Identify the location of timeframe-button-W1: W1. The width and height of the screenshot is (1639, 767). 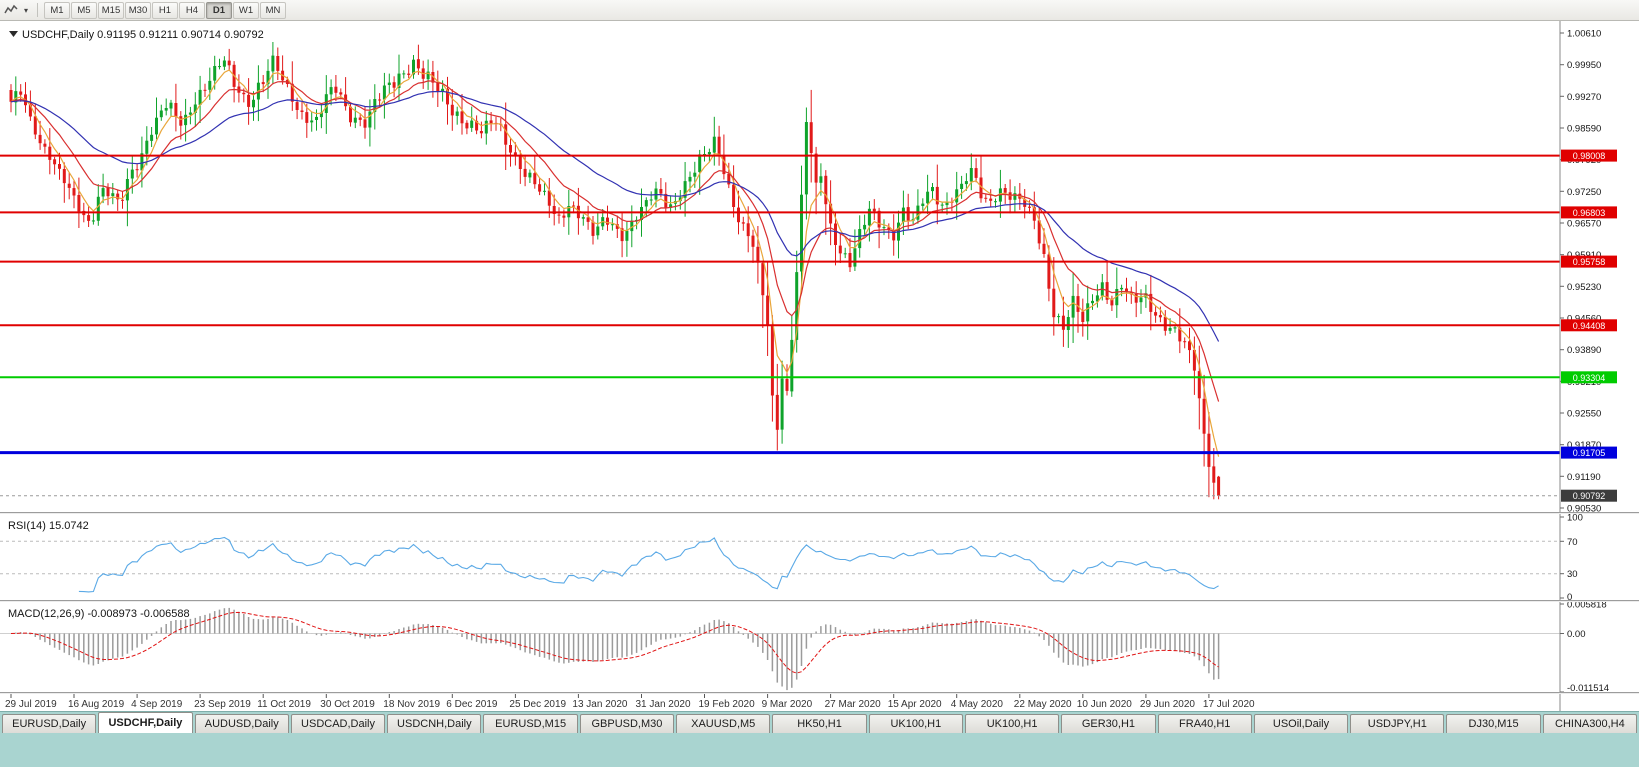
(246, 10).